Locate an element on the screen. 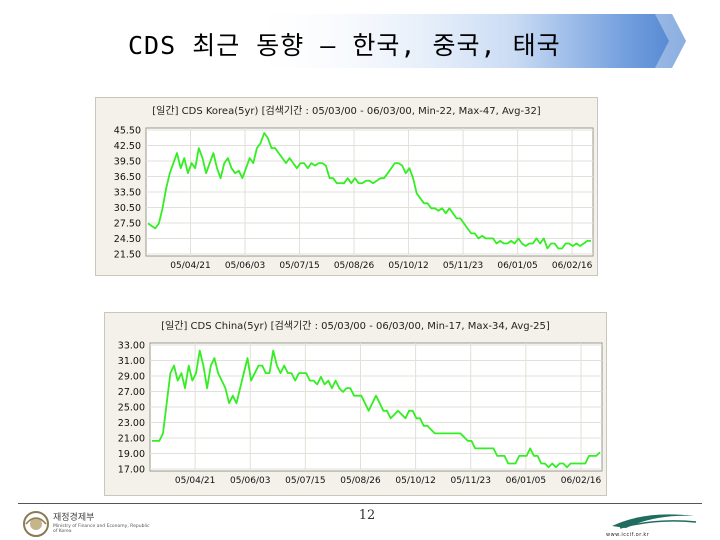 This screenshot has width=720, height=540. ministry-name: 재정경제부 is located at coordinates (74, 518).